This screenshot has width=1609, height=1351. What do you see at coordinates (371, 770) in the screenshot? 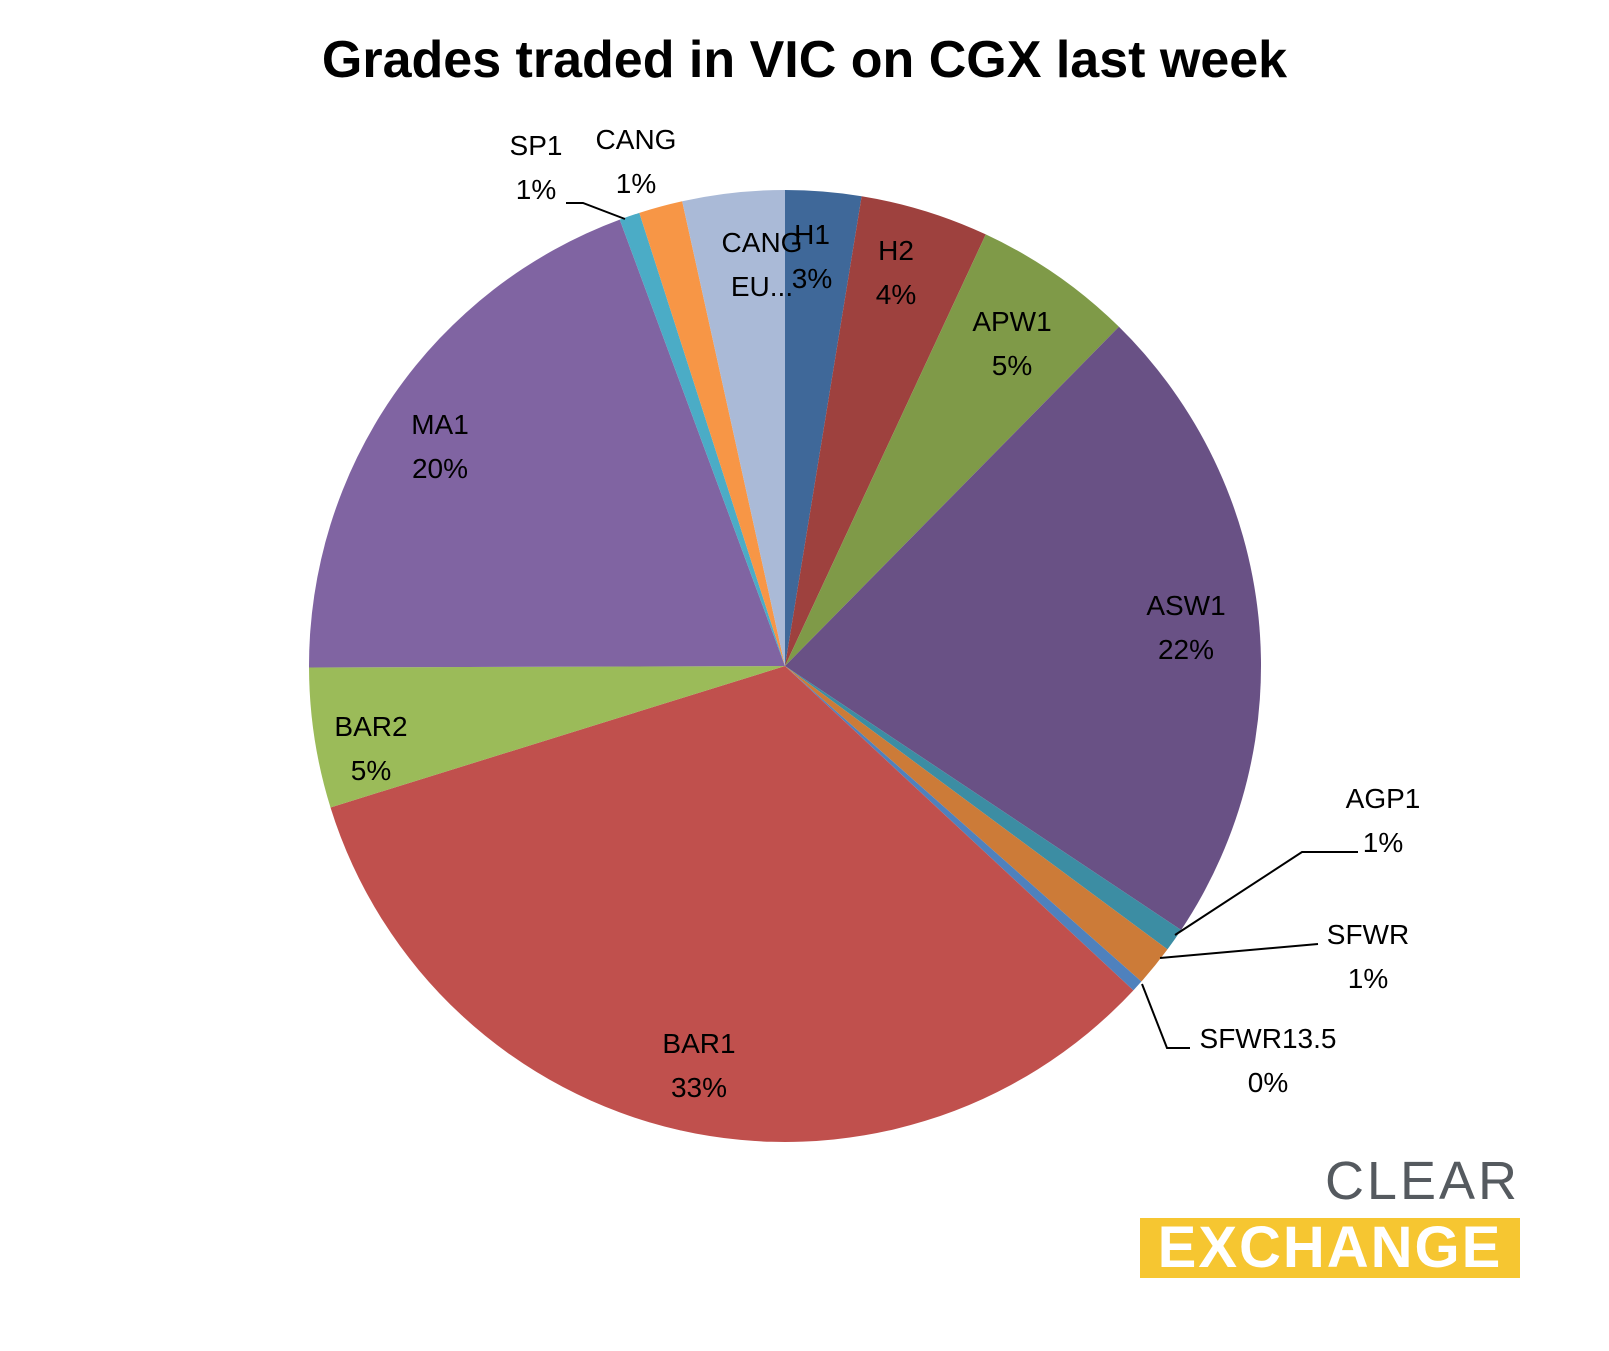
I see `slice-percent-bar2: 5%` at bounding box center [371, 770].